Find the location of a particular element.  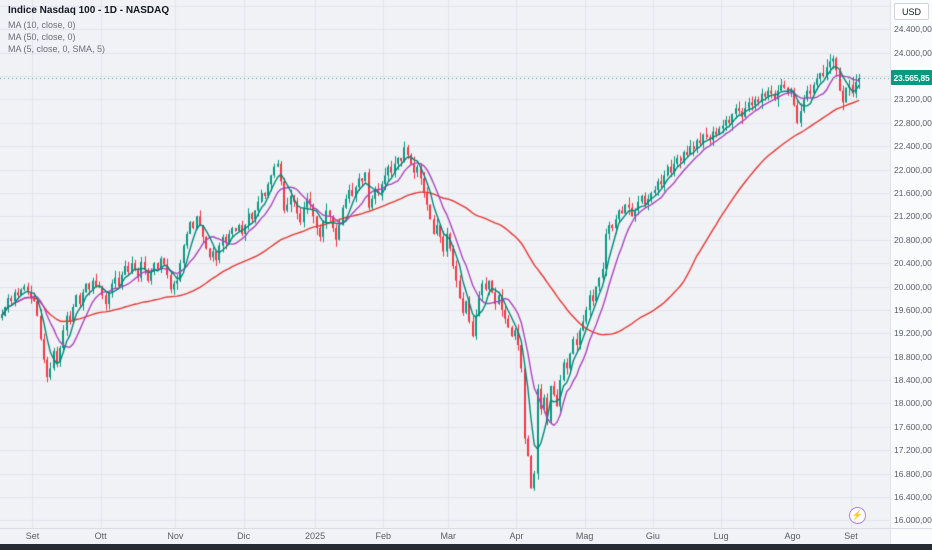

month-label: 2025 is located at coordinates (315, 536).